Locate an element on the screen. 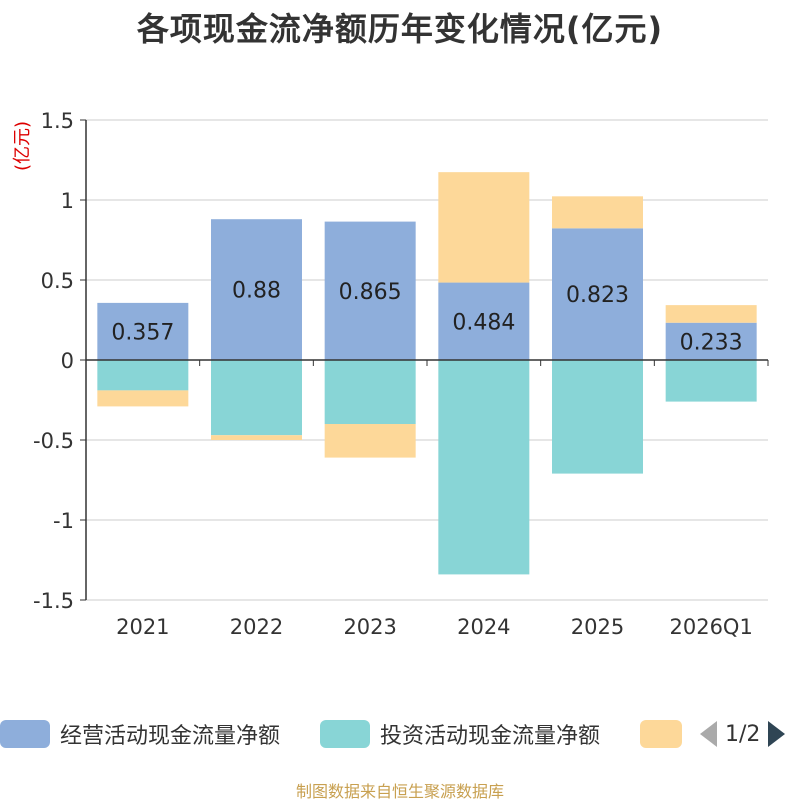  data-label: 0.823 is located at coordinates (597, 295).